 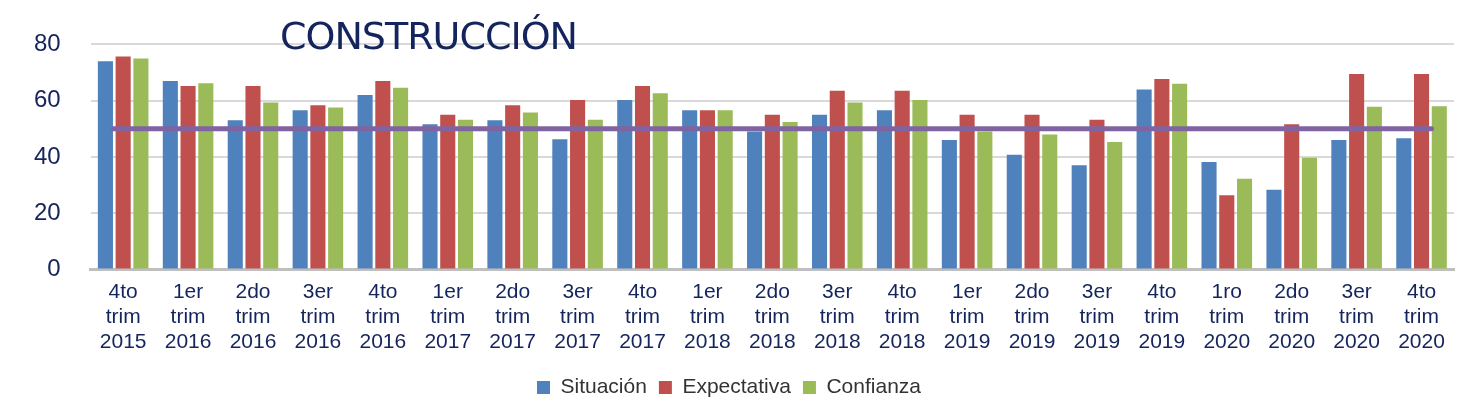 What do you see at coordinates (1421, 315) in the screenshot?
I see `x-tick-label: 4to trim 2020` at bounding box center [1421, 315].